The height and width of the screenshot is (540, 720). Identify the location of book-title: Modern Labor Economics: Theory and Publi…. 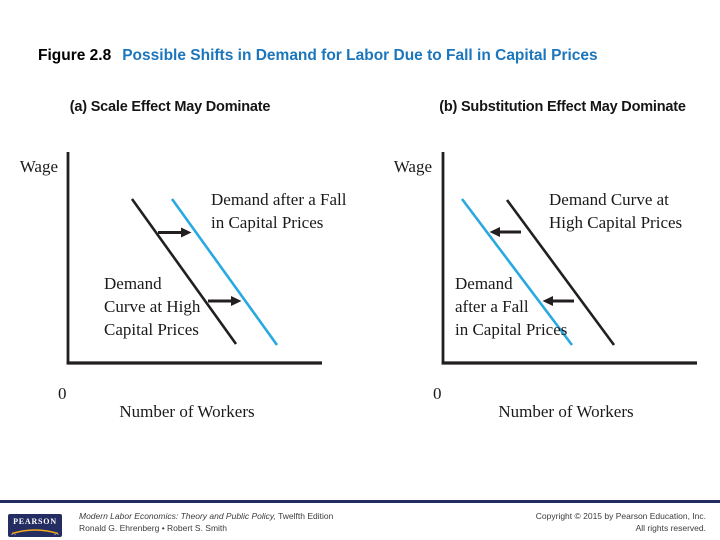
(177, 516).